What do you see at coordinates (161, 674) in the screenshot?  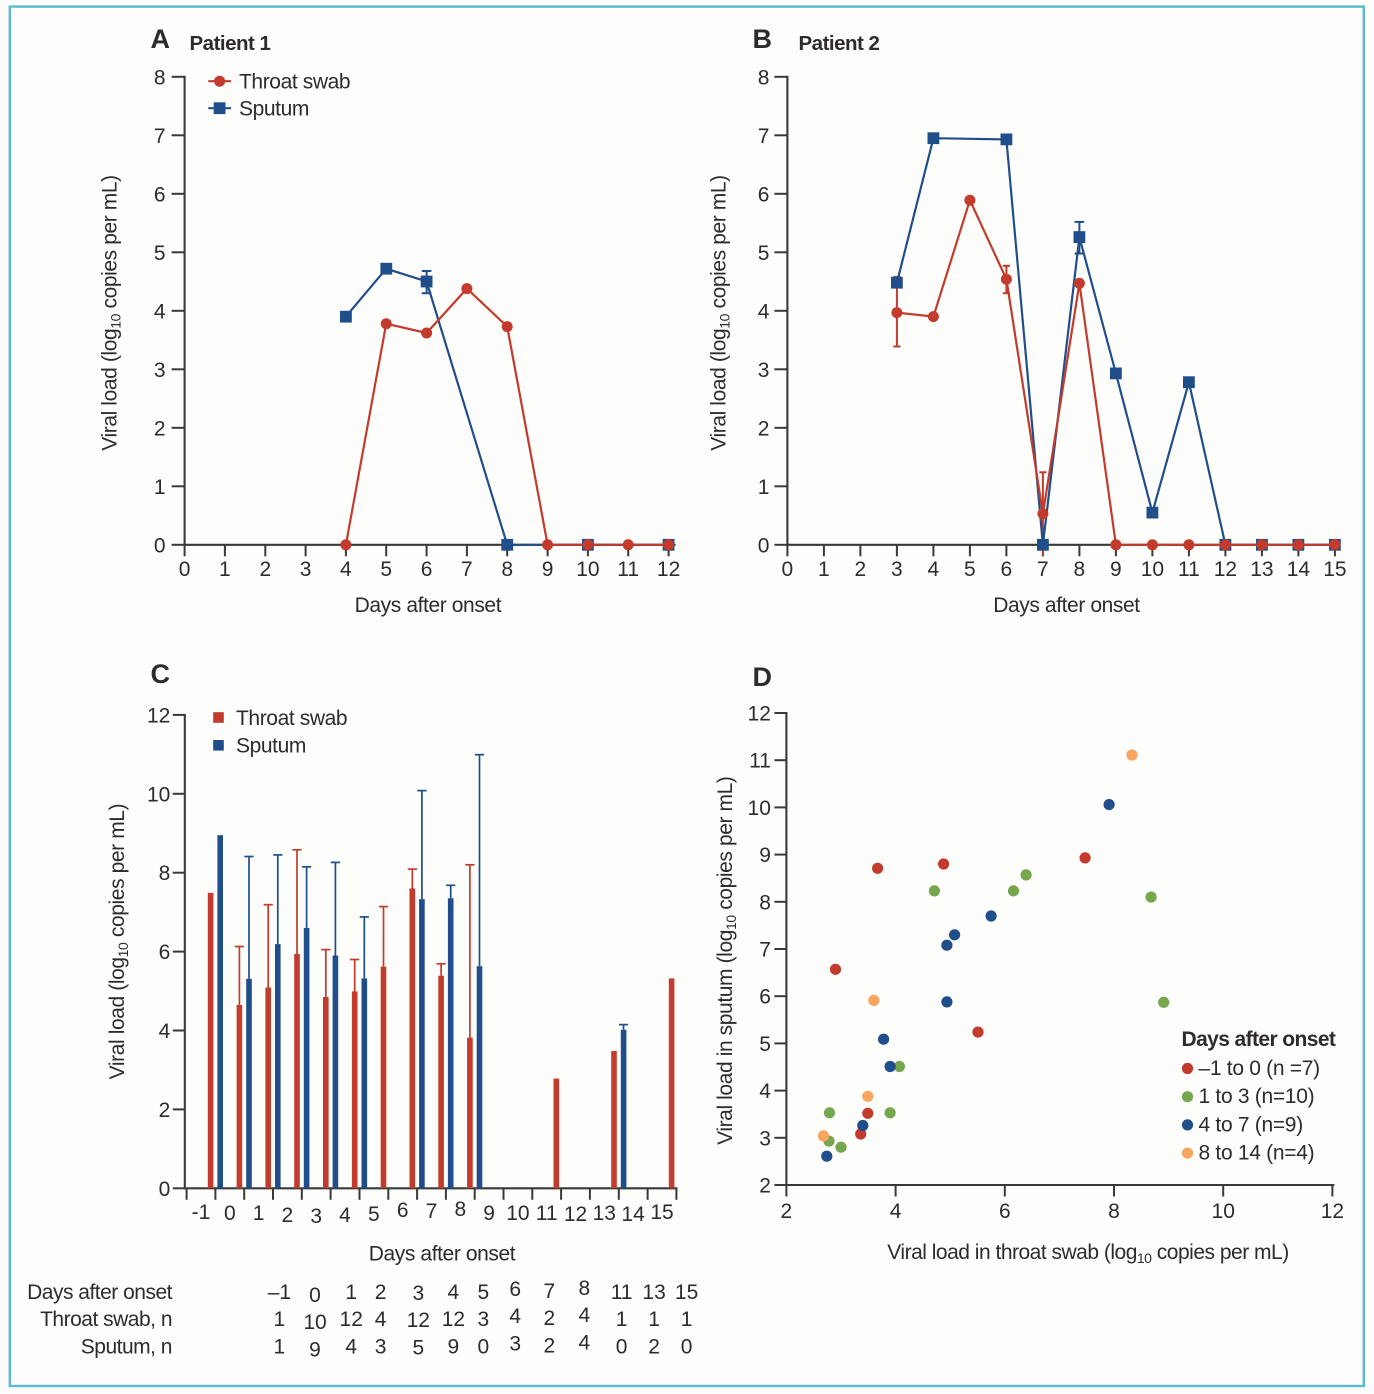 I see `svg-text: C` at bounding box center [161, 674].